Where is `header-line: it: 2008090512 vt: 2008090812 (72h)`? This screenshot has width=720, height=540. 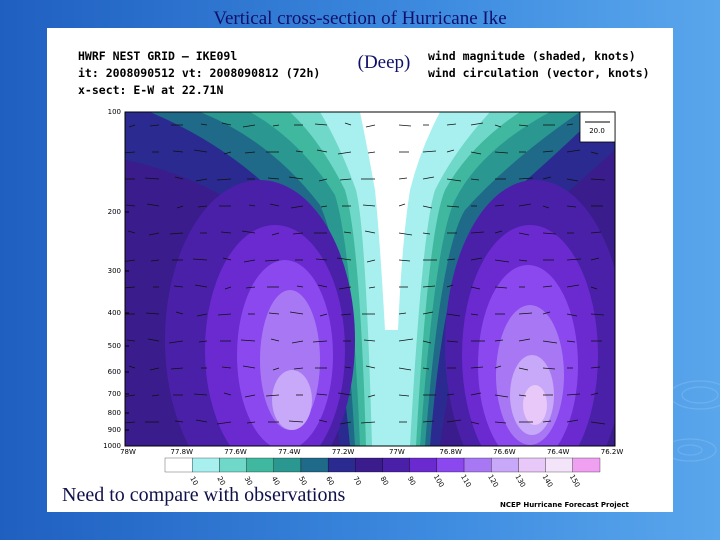 header-line: it: 2008090512 vt: 2008090812 (72h) is located at coordinates (199, 73).